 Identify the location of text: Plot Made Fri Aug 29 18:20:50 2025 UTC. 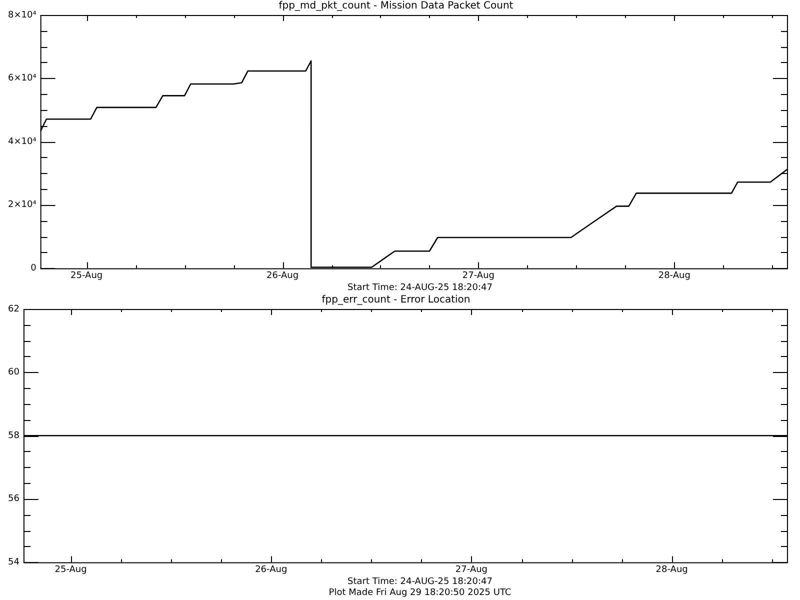
(420, 593).